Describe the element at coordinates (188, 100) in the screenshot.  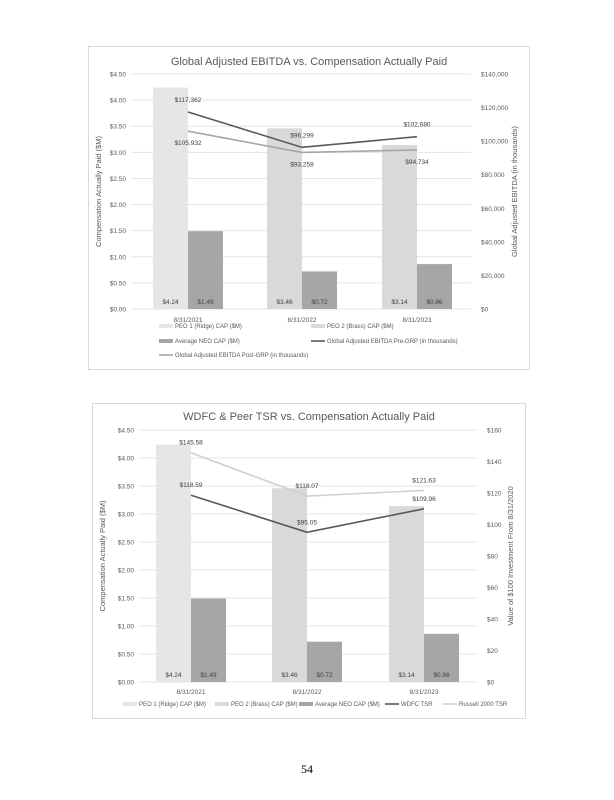
I see `line-data-label: $117,362` at that location.